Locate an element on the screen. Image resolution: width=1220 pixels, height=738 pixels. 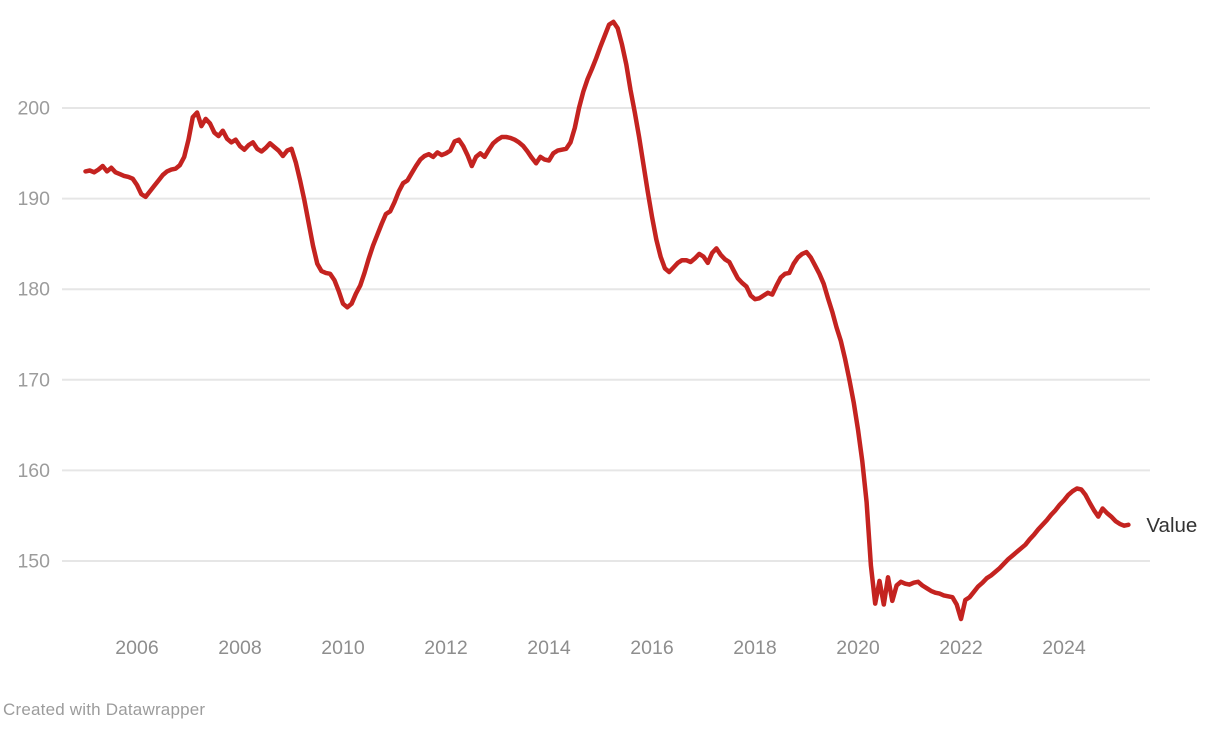
x-tick-label: 2010 is located at coordinates (343, 648).